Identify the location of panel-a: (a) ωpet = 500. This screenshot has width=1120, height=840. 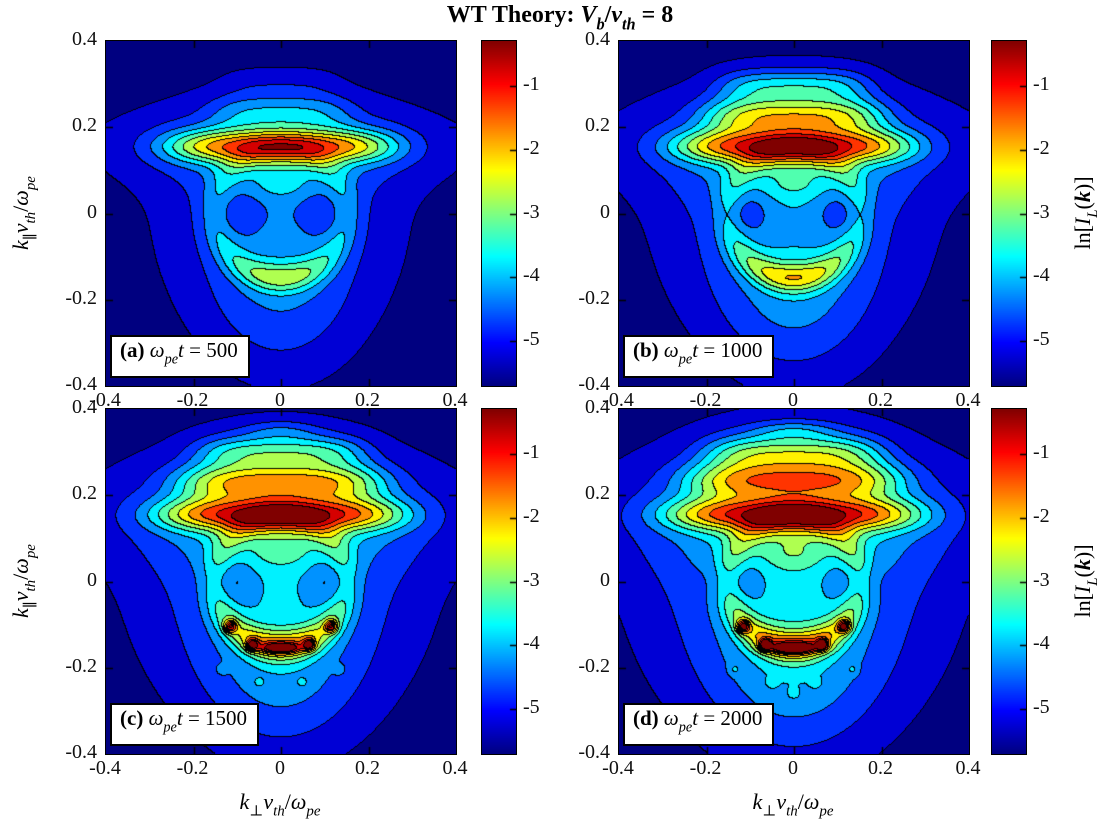
(281, 213).